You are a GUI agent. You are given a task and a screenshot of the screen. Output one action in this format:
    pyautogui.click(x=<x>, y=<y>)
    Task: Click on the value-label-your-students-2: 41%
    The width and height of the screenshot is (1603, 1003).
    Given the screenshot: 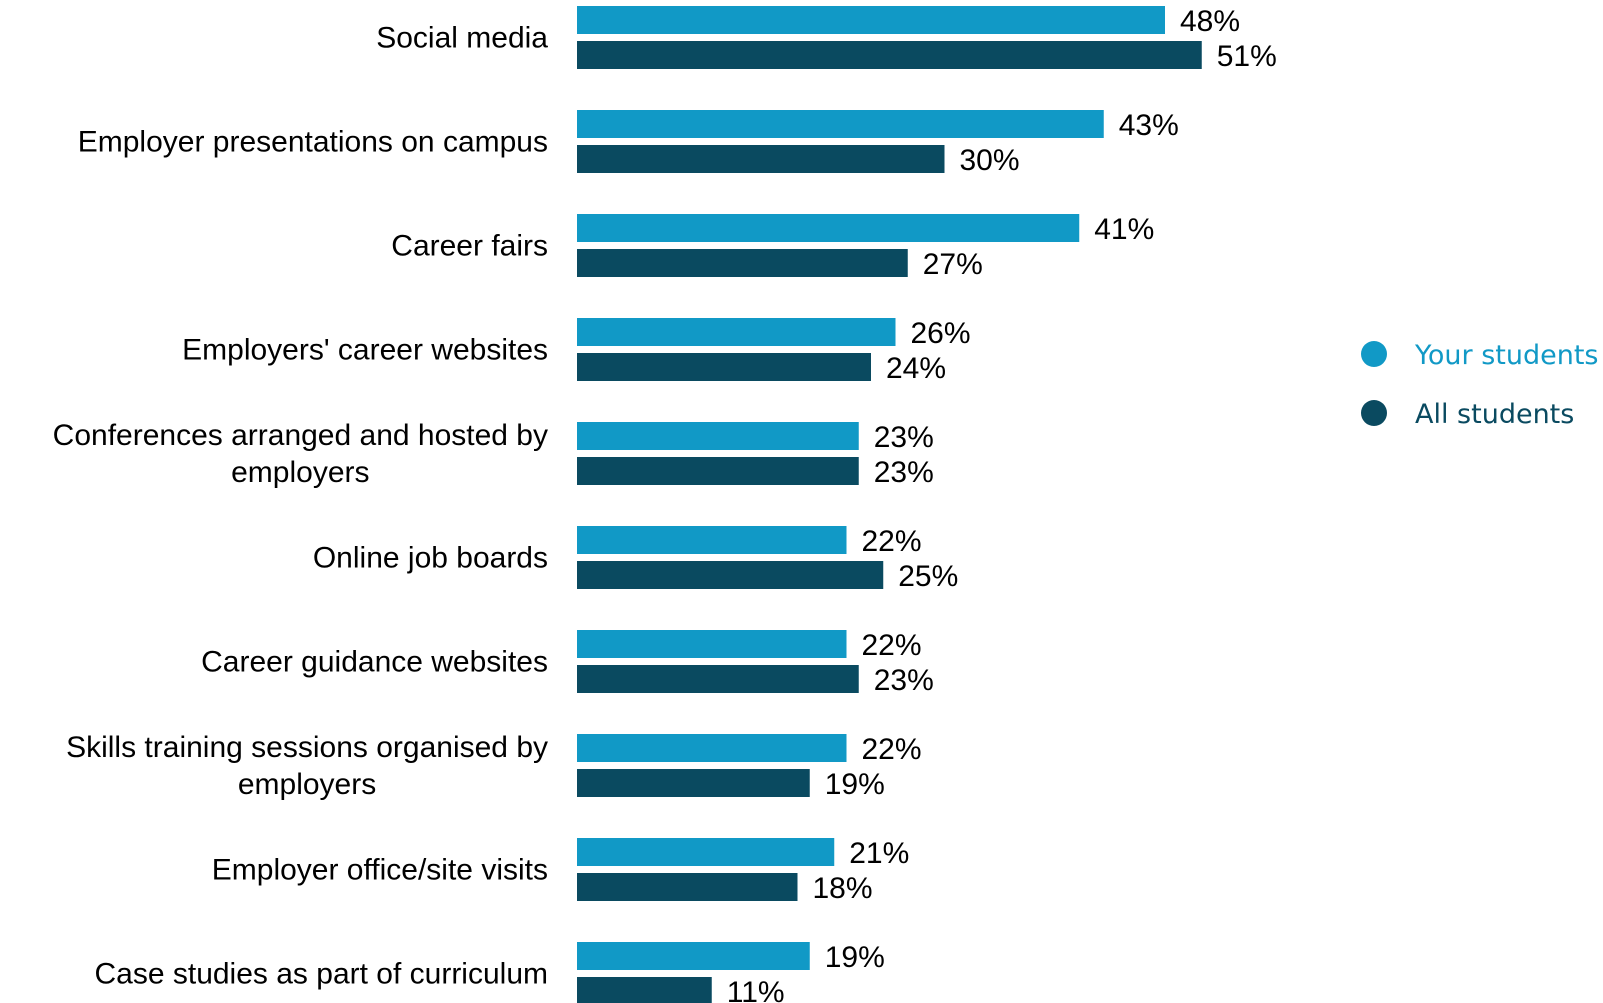 What is the action you would take?
    pyautogui.click(x=1124, y=229)
    